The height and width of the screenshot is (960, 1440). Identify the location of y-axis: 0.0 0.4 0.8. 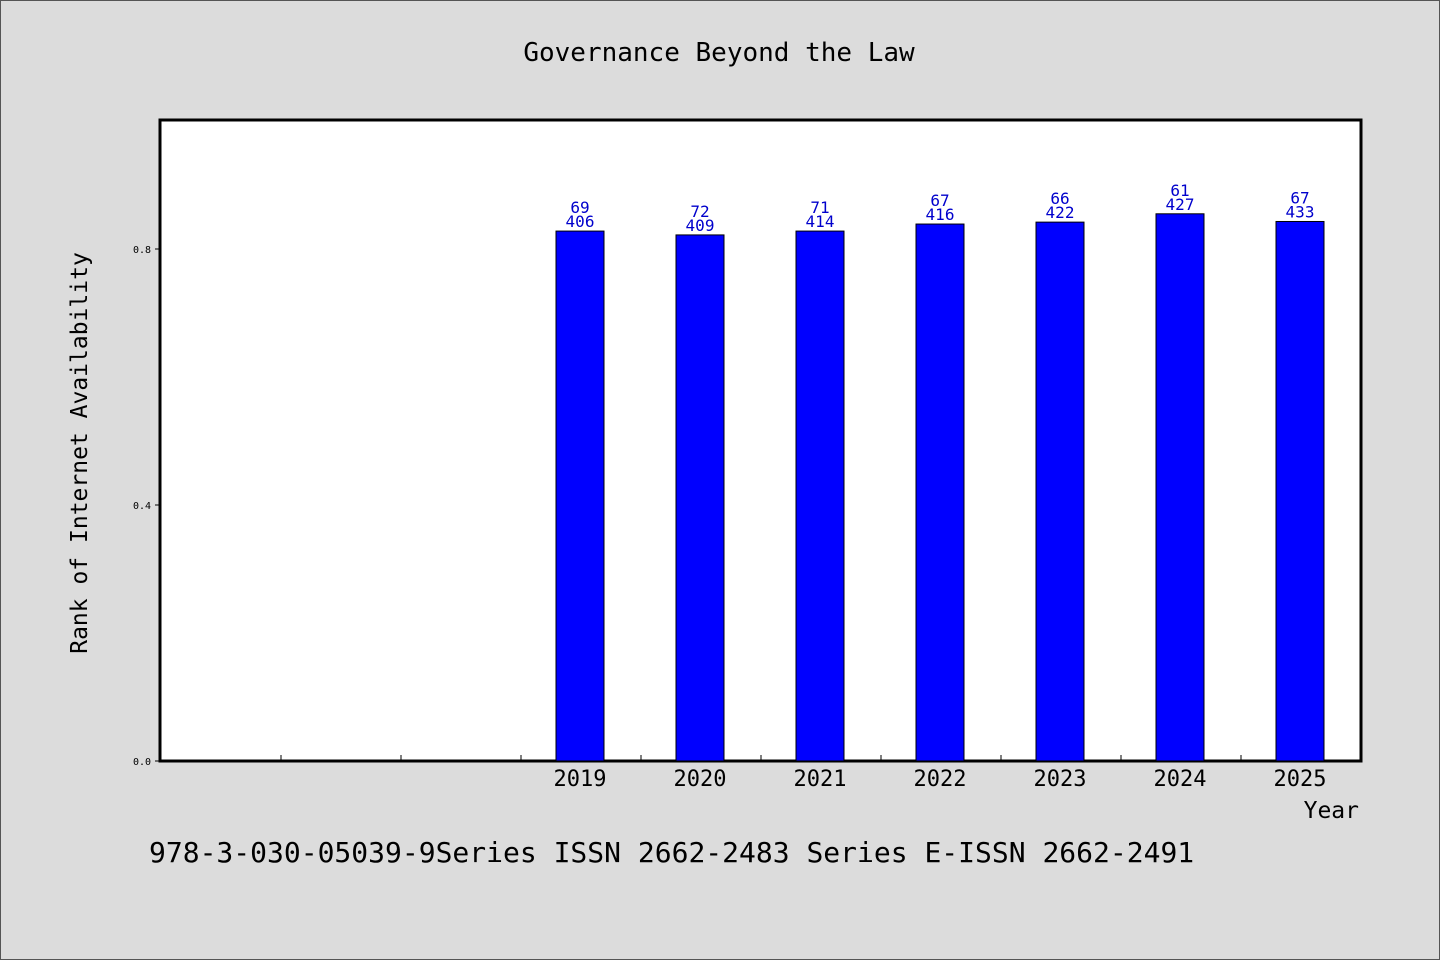
(147, 506).